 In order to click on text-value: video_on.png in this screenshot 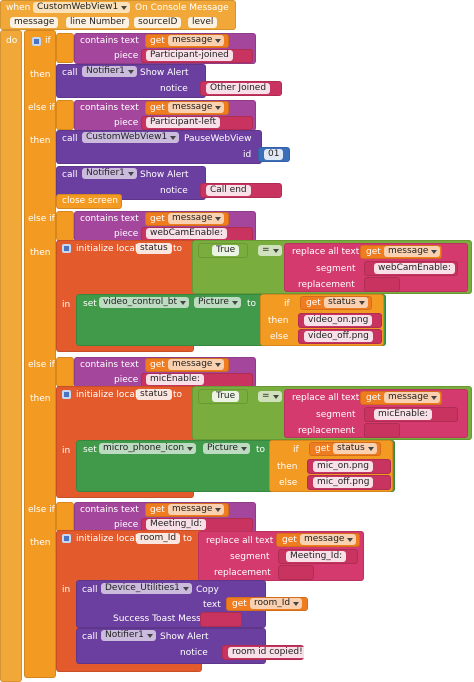, I will do `click(338, 320)`.